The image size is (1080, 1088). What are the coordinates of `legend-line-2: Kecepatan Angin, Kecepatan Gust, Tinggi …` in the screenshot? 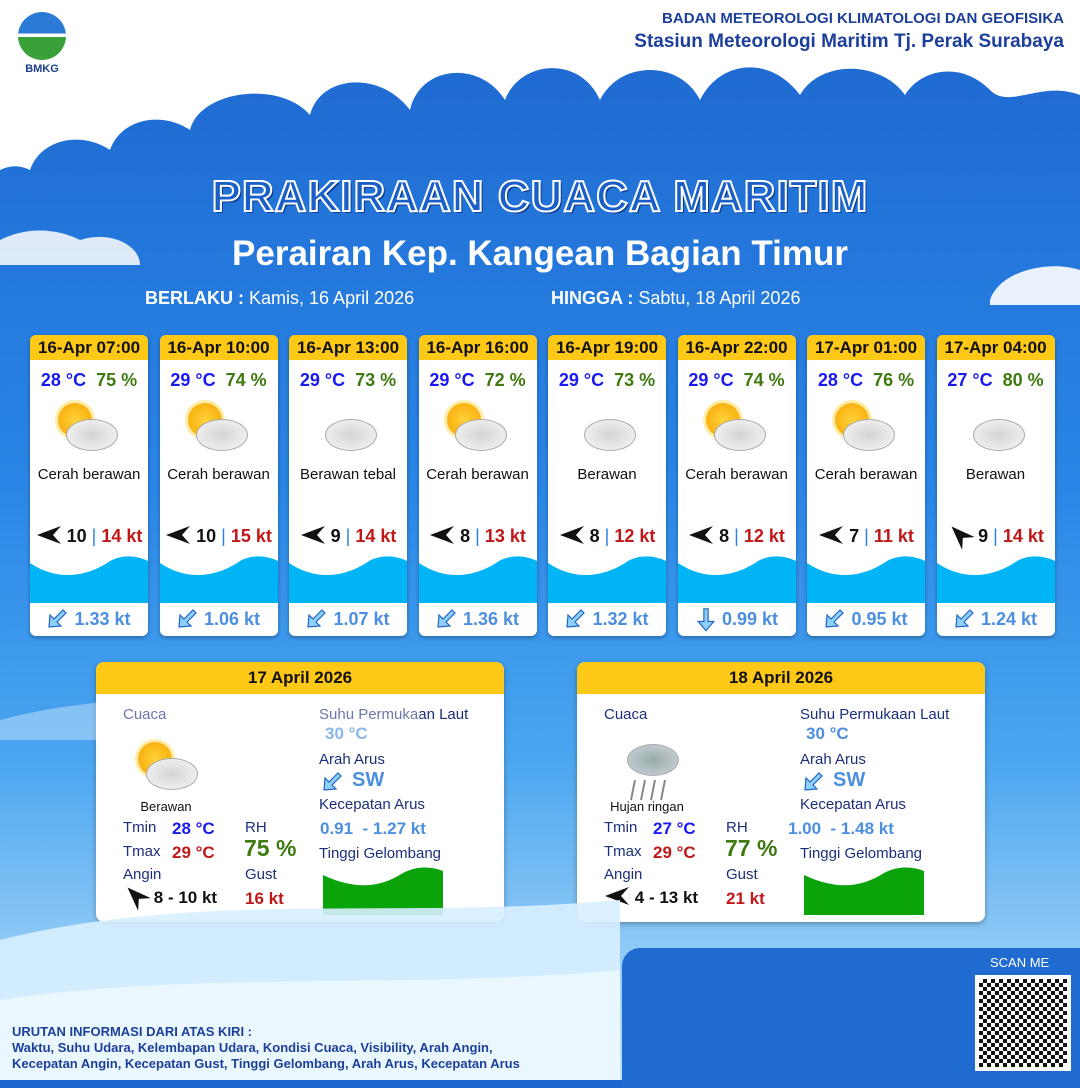 It's located at (266, 1063).